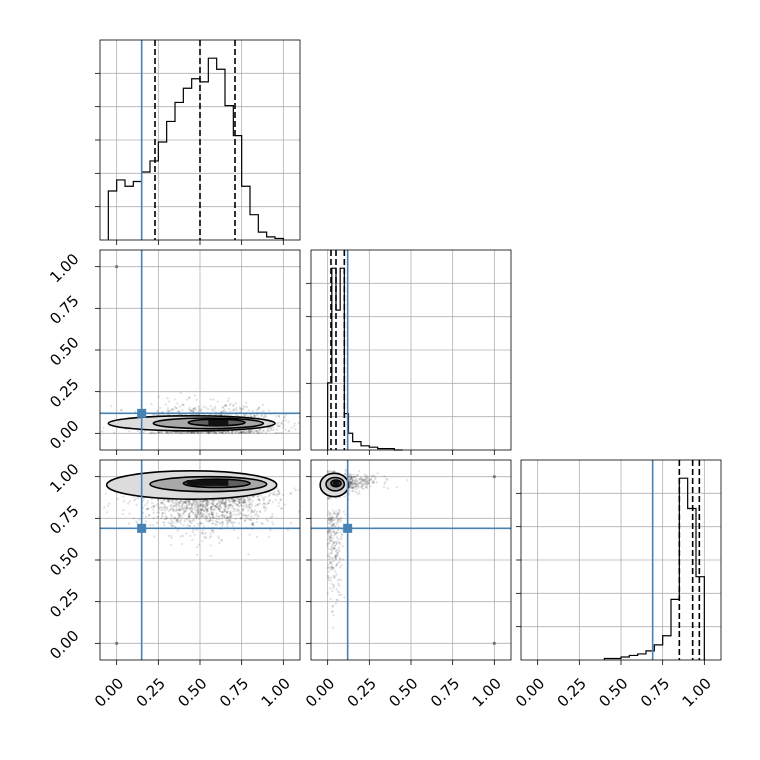 Image resolution: width=760 pixels, height=760 pixels. Describe the element at coordinates (151, 692) in the screenshot. I see `x-tick-label: 0.25` at that location.